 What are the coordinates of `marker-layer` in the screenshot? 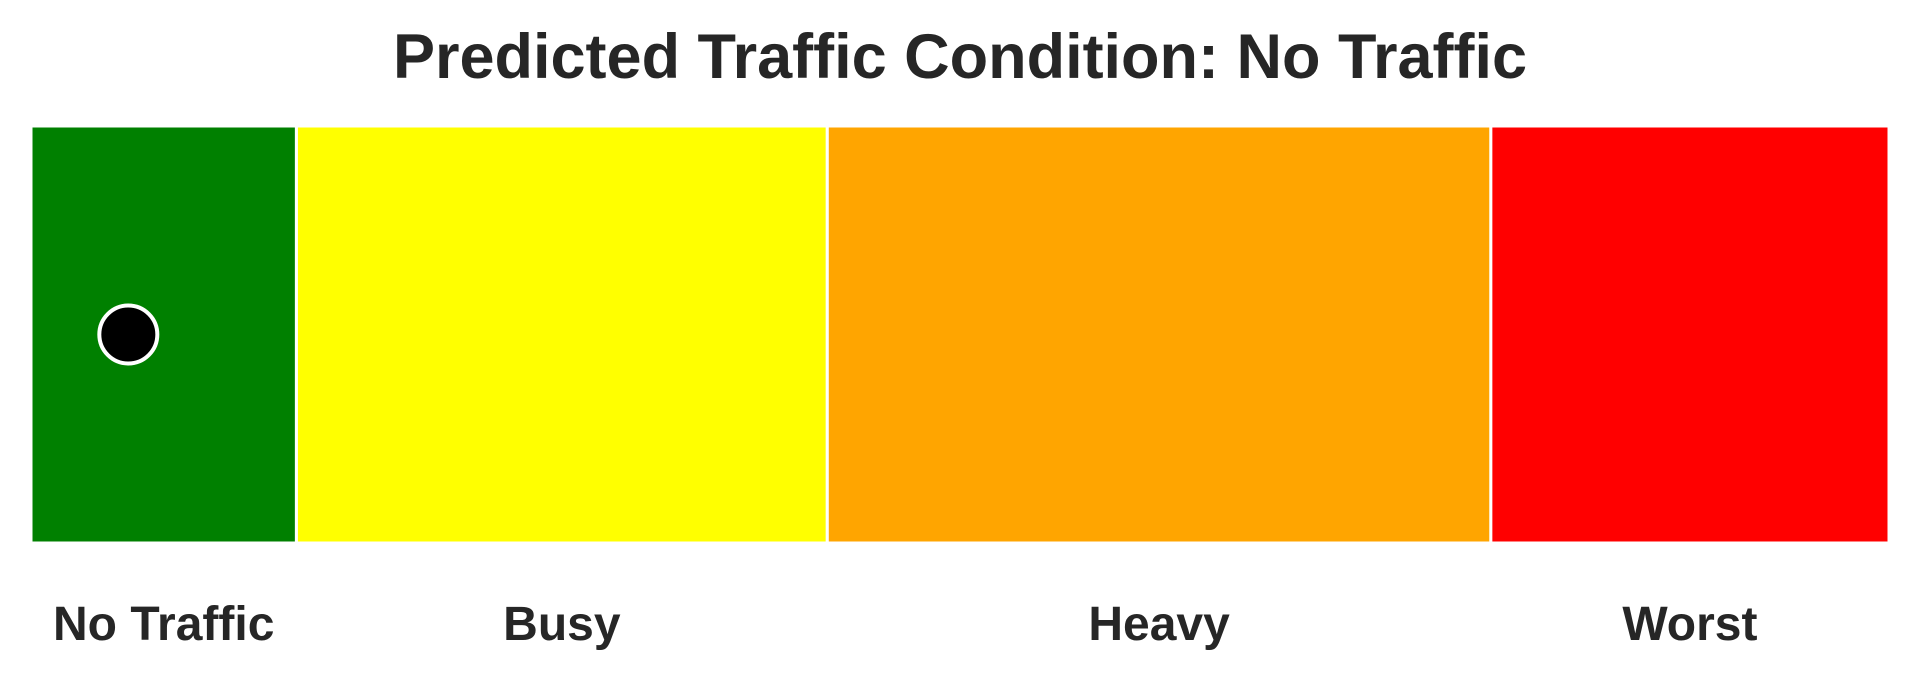 It's located at (128, 334).